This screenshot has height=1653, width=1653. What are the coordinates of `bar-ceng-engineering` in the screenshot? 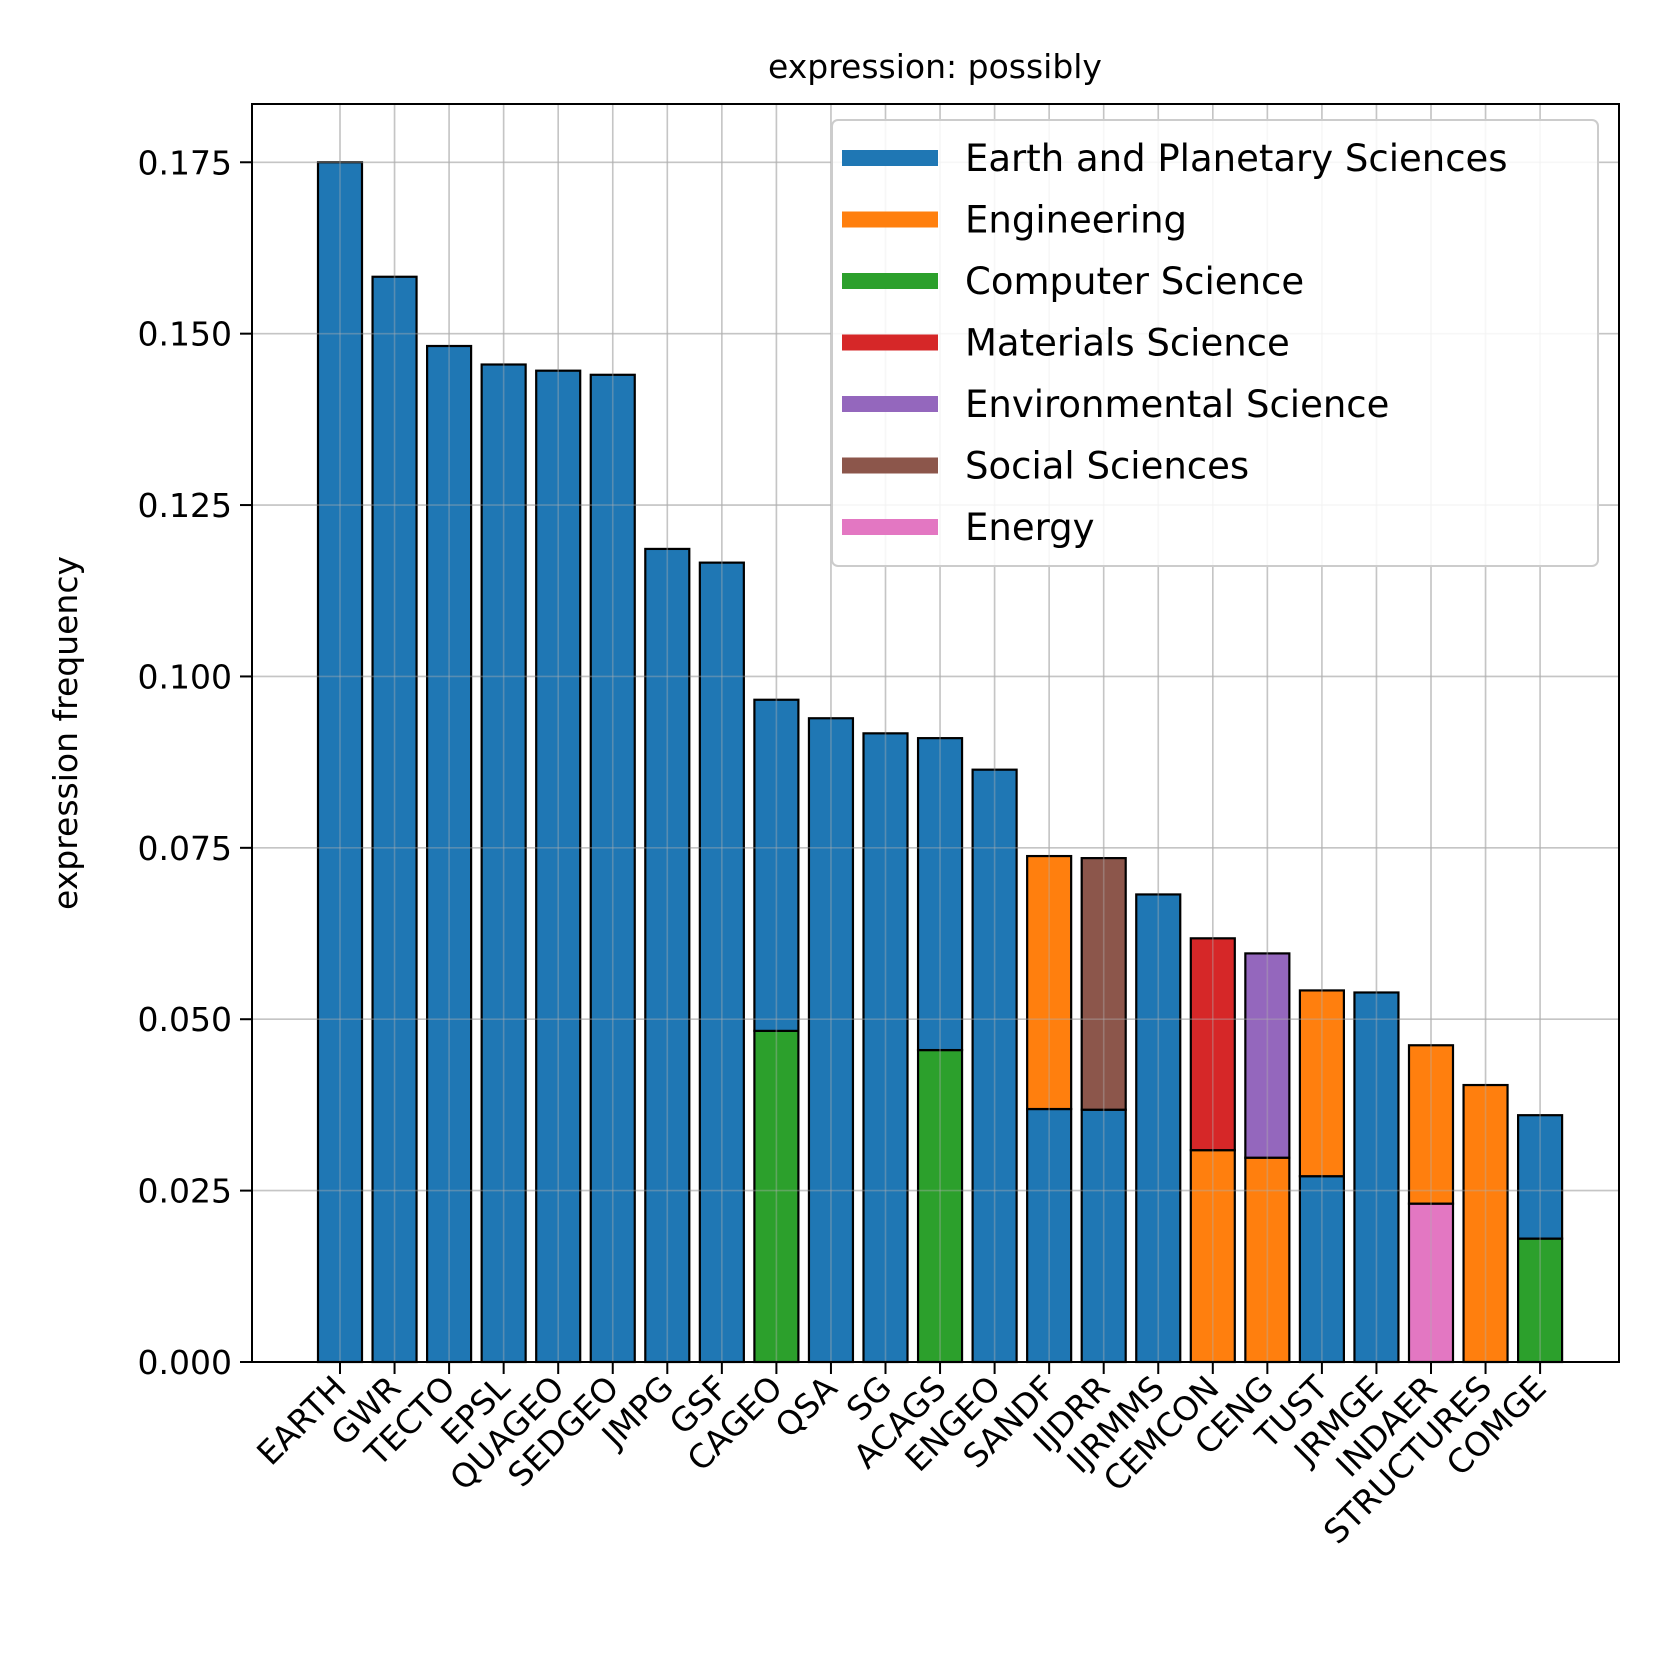 It's located at (1267, 1260).